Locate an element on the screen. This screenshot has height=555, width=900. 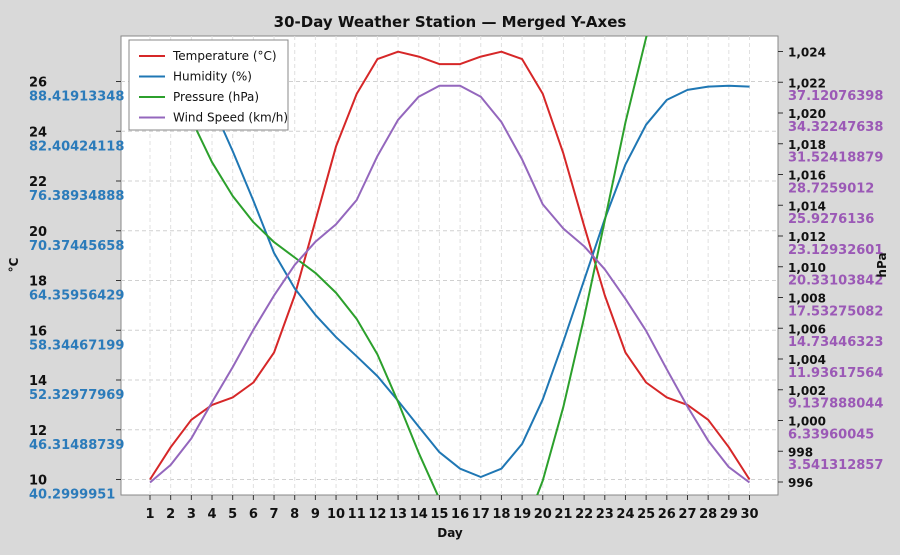
temperature-tick-label: 26 is located at coordinates (38, 83).